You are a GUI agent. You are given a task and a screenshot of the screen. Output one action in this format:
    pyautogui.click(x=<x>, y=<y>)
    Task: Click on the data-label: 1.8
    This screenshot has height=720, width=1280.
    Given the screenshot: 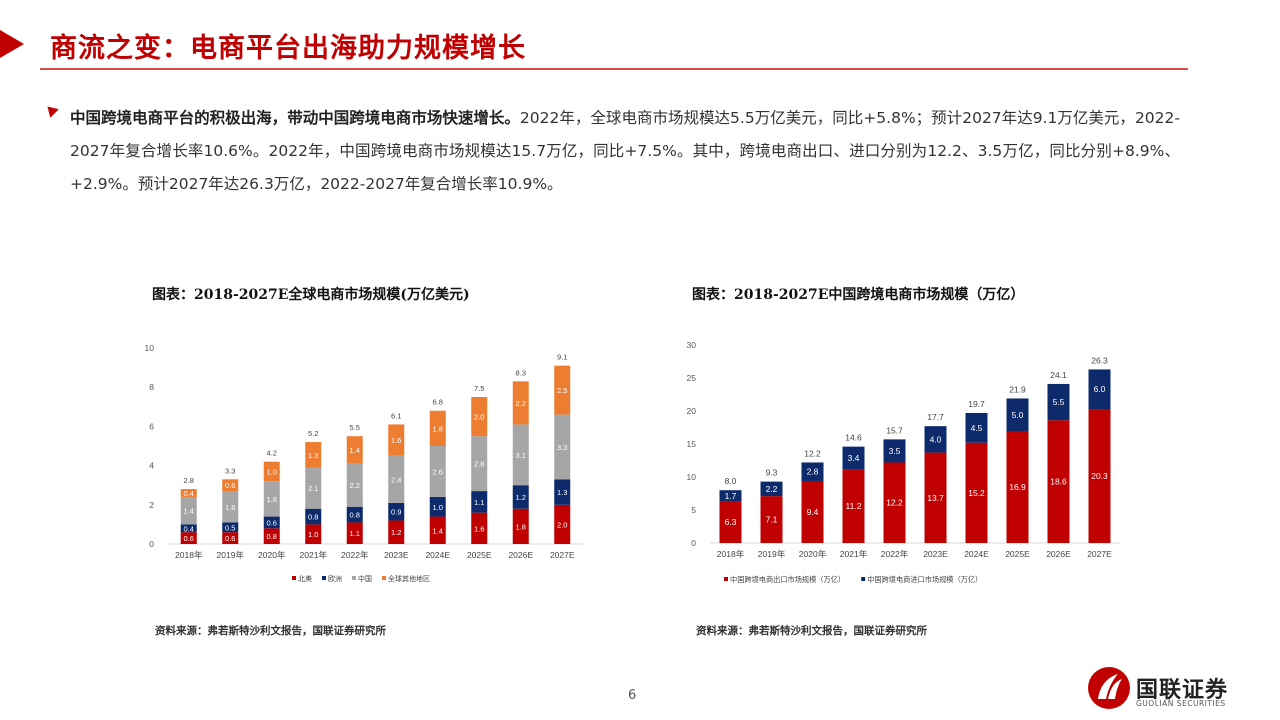 What is the action you would take?
    pyautogui.click(x=521, y=526)
    